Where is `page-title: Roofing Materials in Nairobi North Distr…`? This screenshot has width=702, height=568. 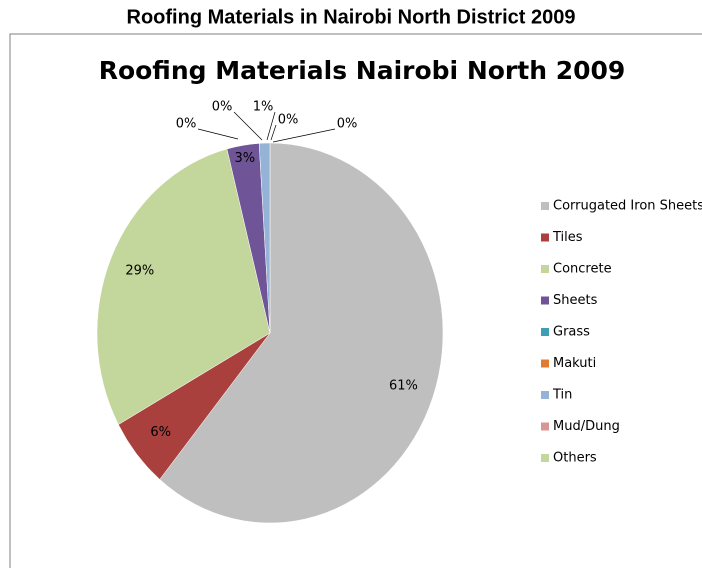 page-title: Roofing Materials in Nairobi North Distr… is located at coordinates (351, 17).